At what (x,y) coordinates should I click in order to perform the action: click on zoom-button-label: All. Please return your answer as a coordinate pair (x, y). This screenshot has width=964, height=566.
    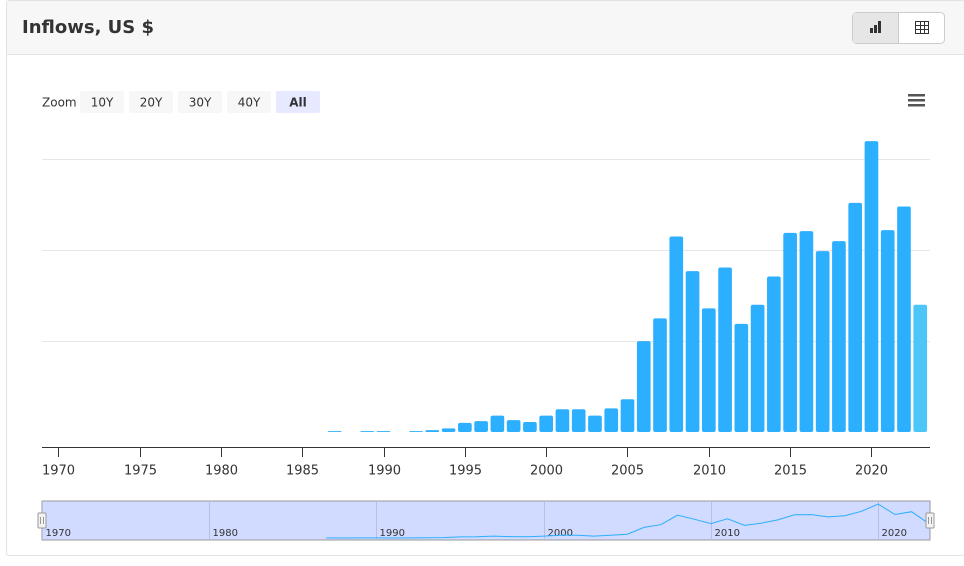
    Looking at the image, I should click on (298, 103).